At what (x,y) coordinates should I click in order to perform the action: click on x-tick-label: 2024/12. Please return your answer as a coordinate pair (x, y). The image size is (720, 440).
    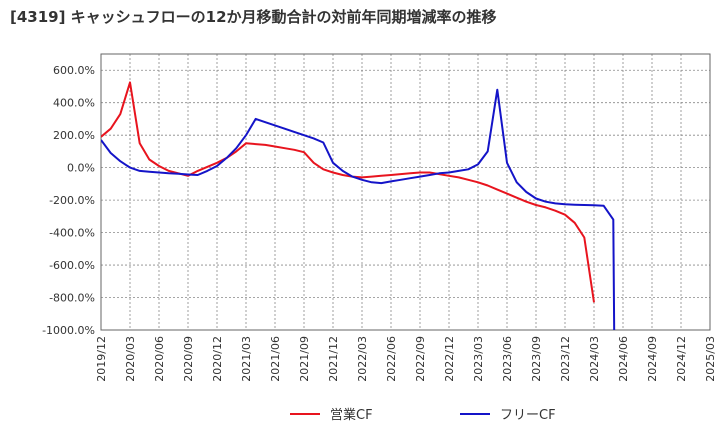
    Looking at the image, I should click on (681, 359).